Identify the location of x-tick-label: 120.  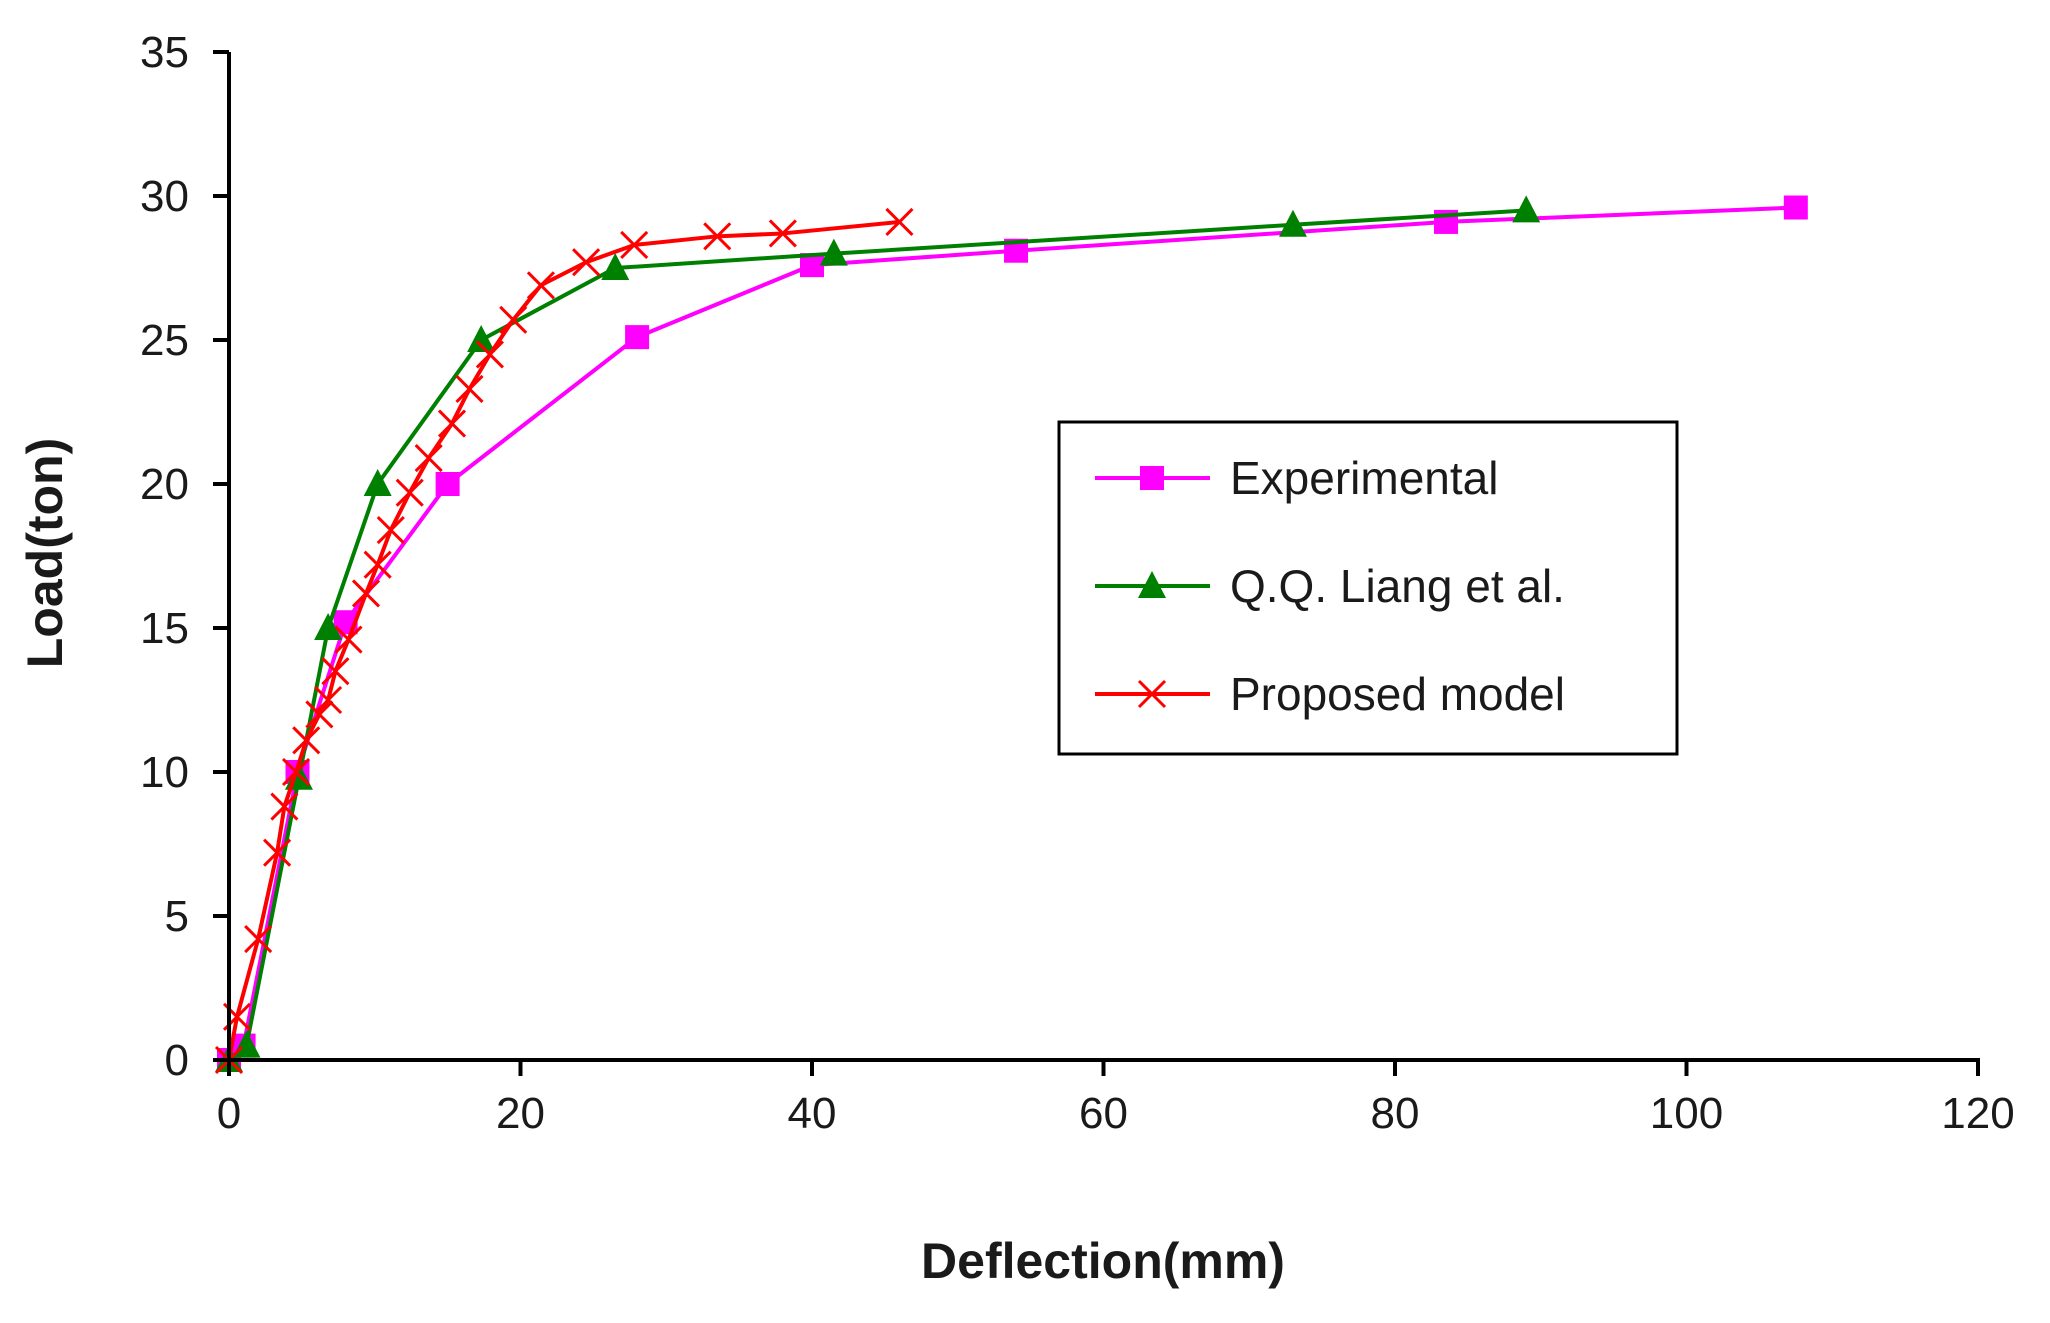
(1977, 1113).